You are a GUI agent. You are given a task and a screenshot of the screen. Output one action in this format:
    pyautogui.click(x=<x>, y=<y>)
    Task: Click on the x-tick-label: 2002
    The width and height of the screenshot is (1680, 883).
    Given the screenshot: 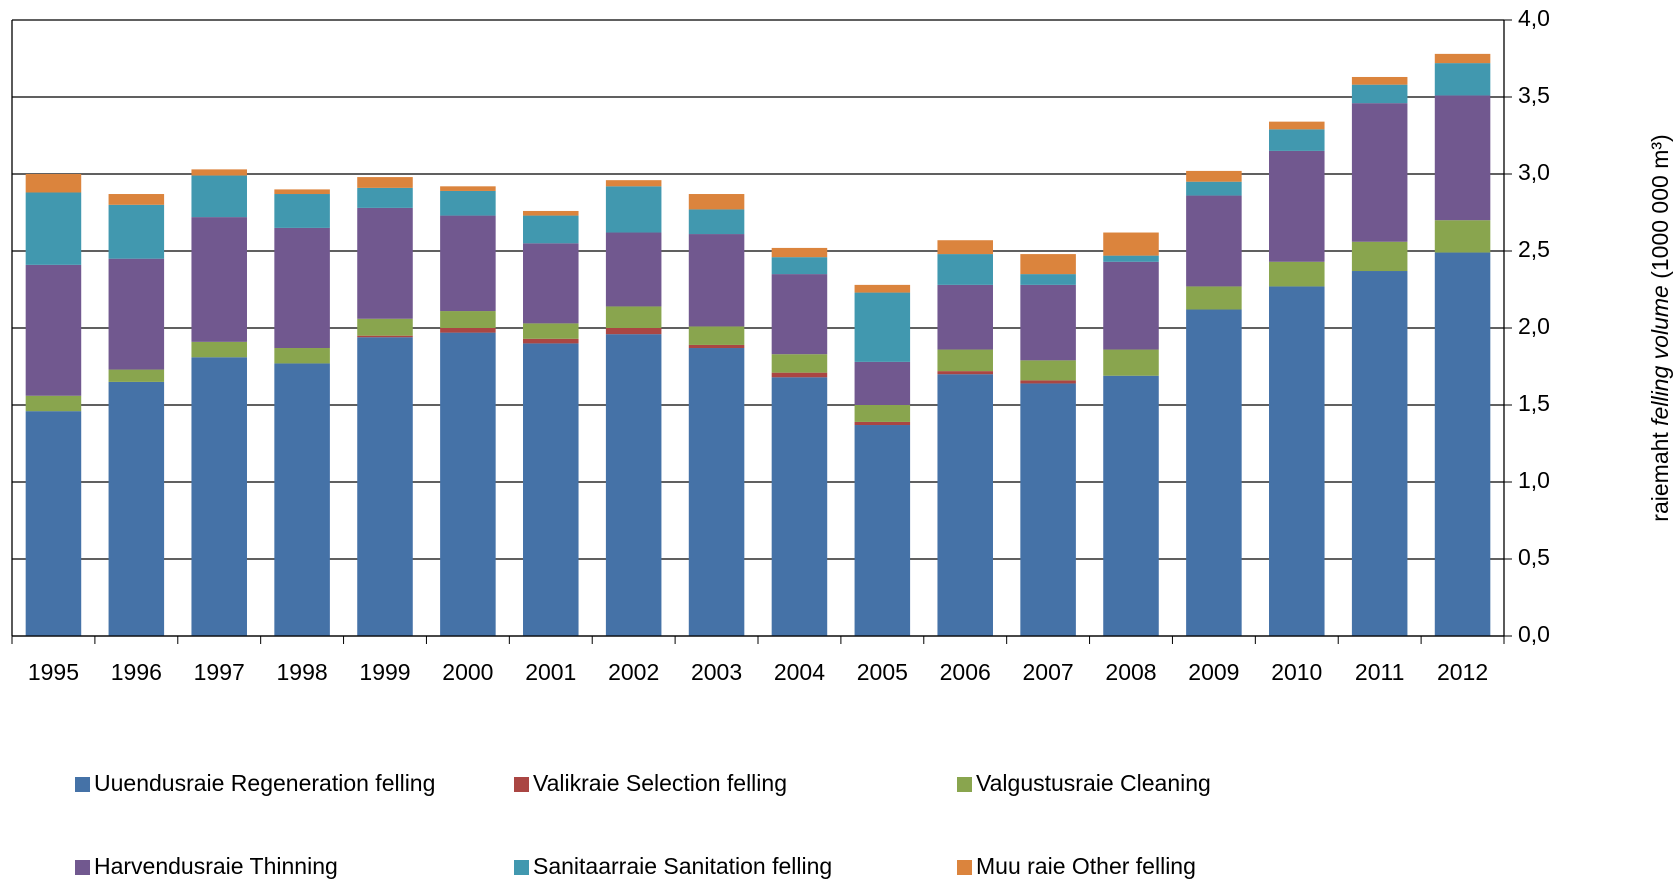 What is the action you would take?
    pyautogui.click(x=633, y=672)
    